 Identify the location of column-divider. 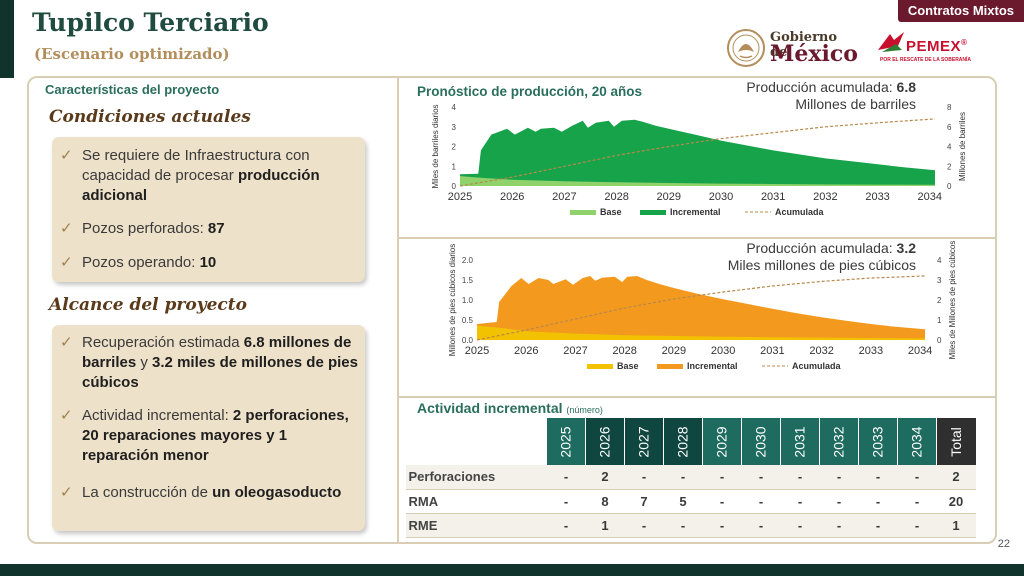
(398, 310).